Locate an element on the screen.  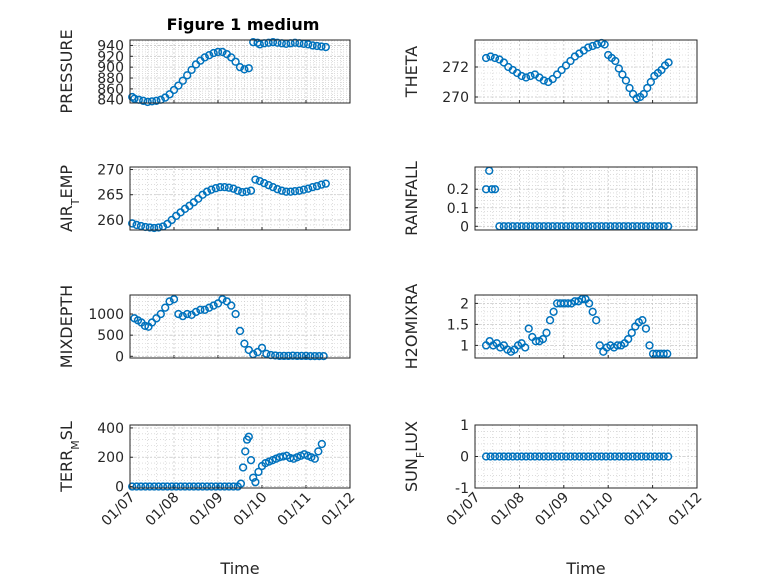
subplot-rainfall: 0 0.1 0.2 RAINFALL is located at coordinates (550, 198).